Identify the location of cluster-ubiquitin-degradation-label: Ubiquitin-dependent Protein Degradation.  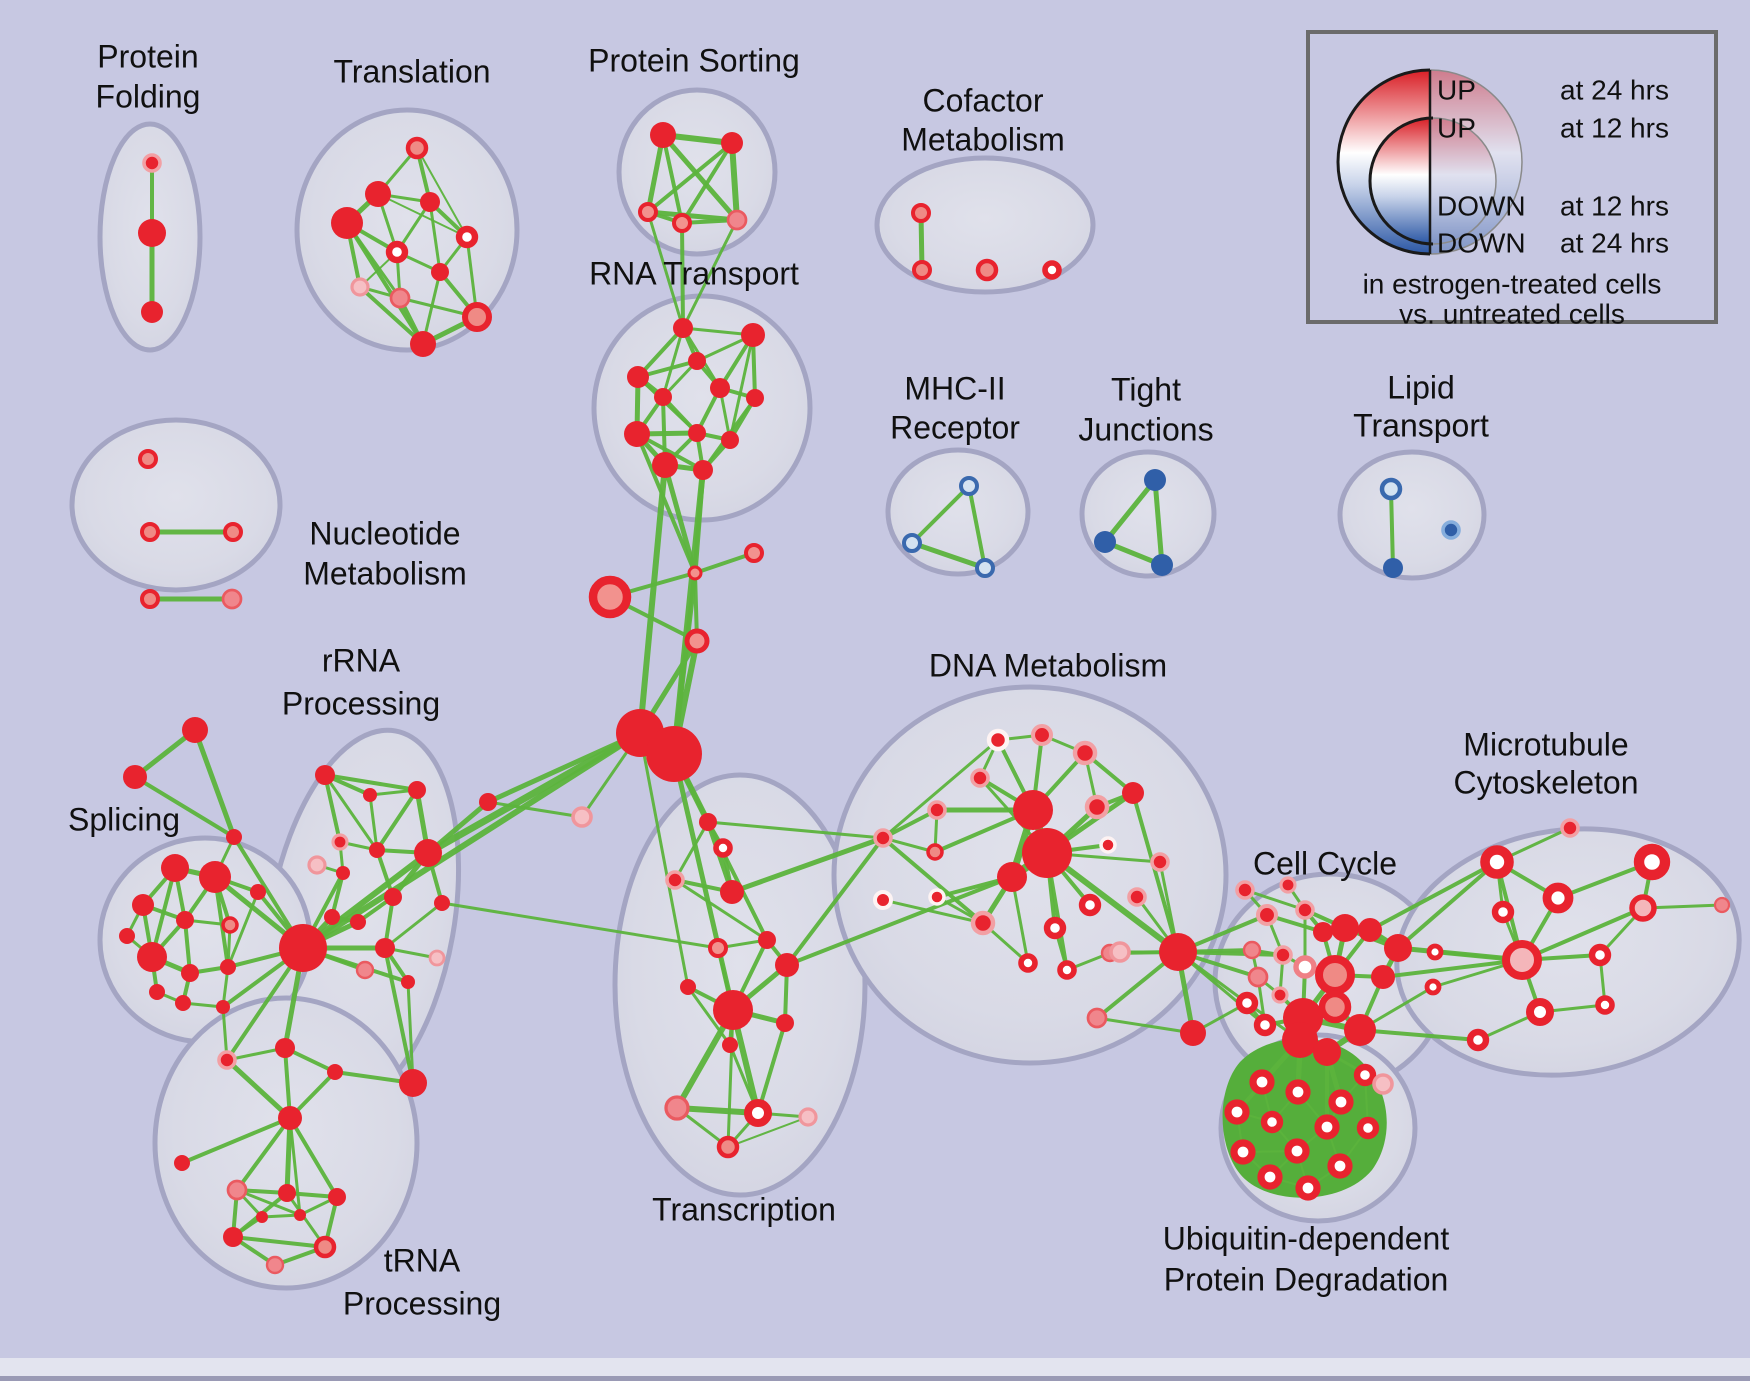
(1306, 1258).